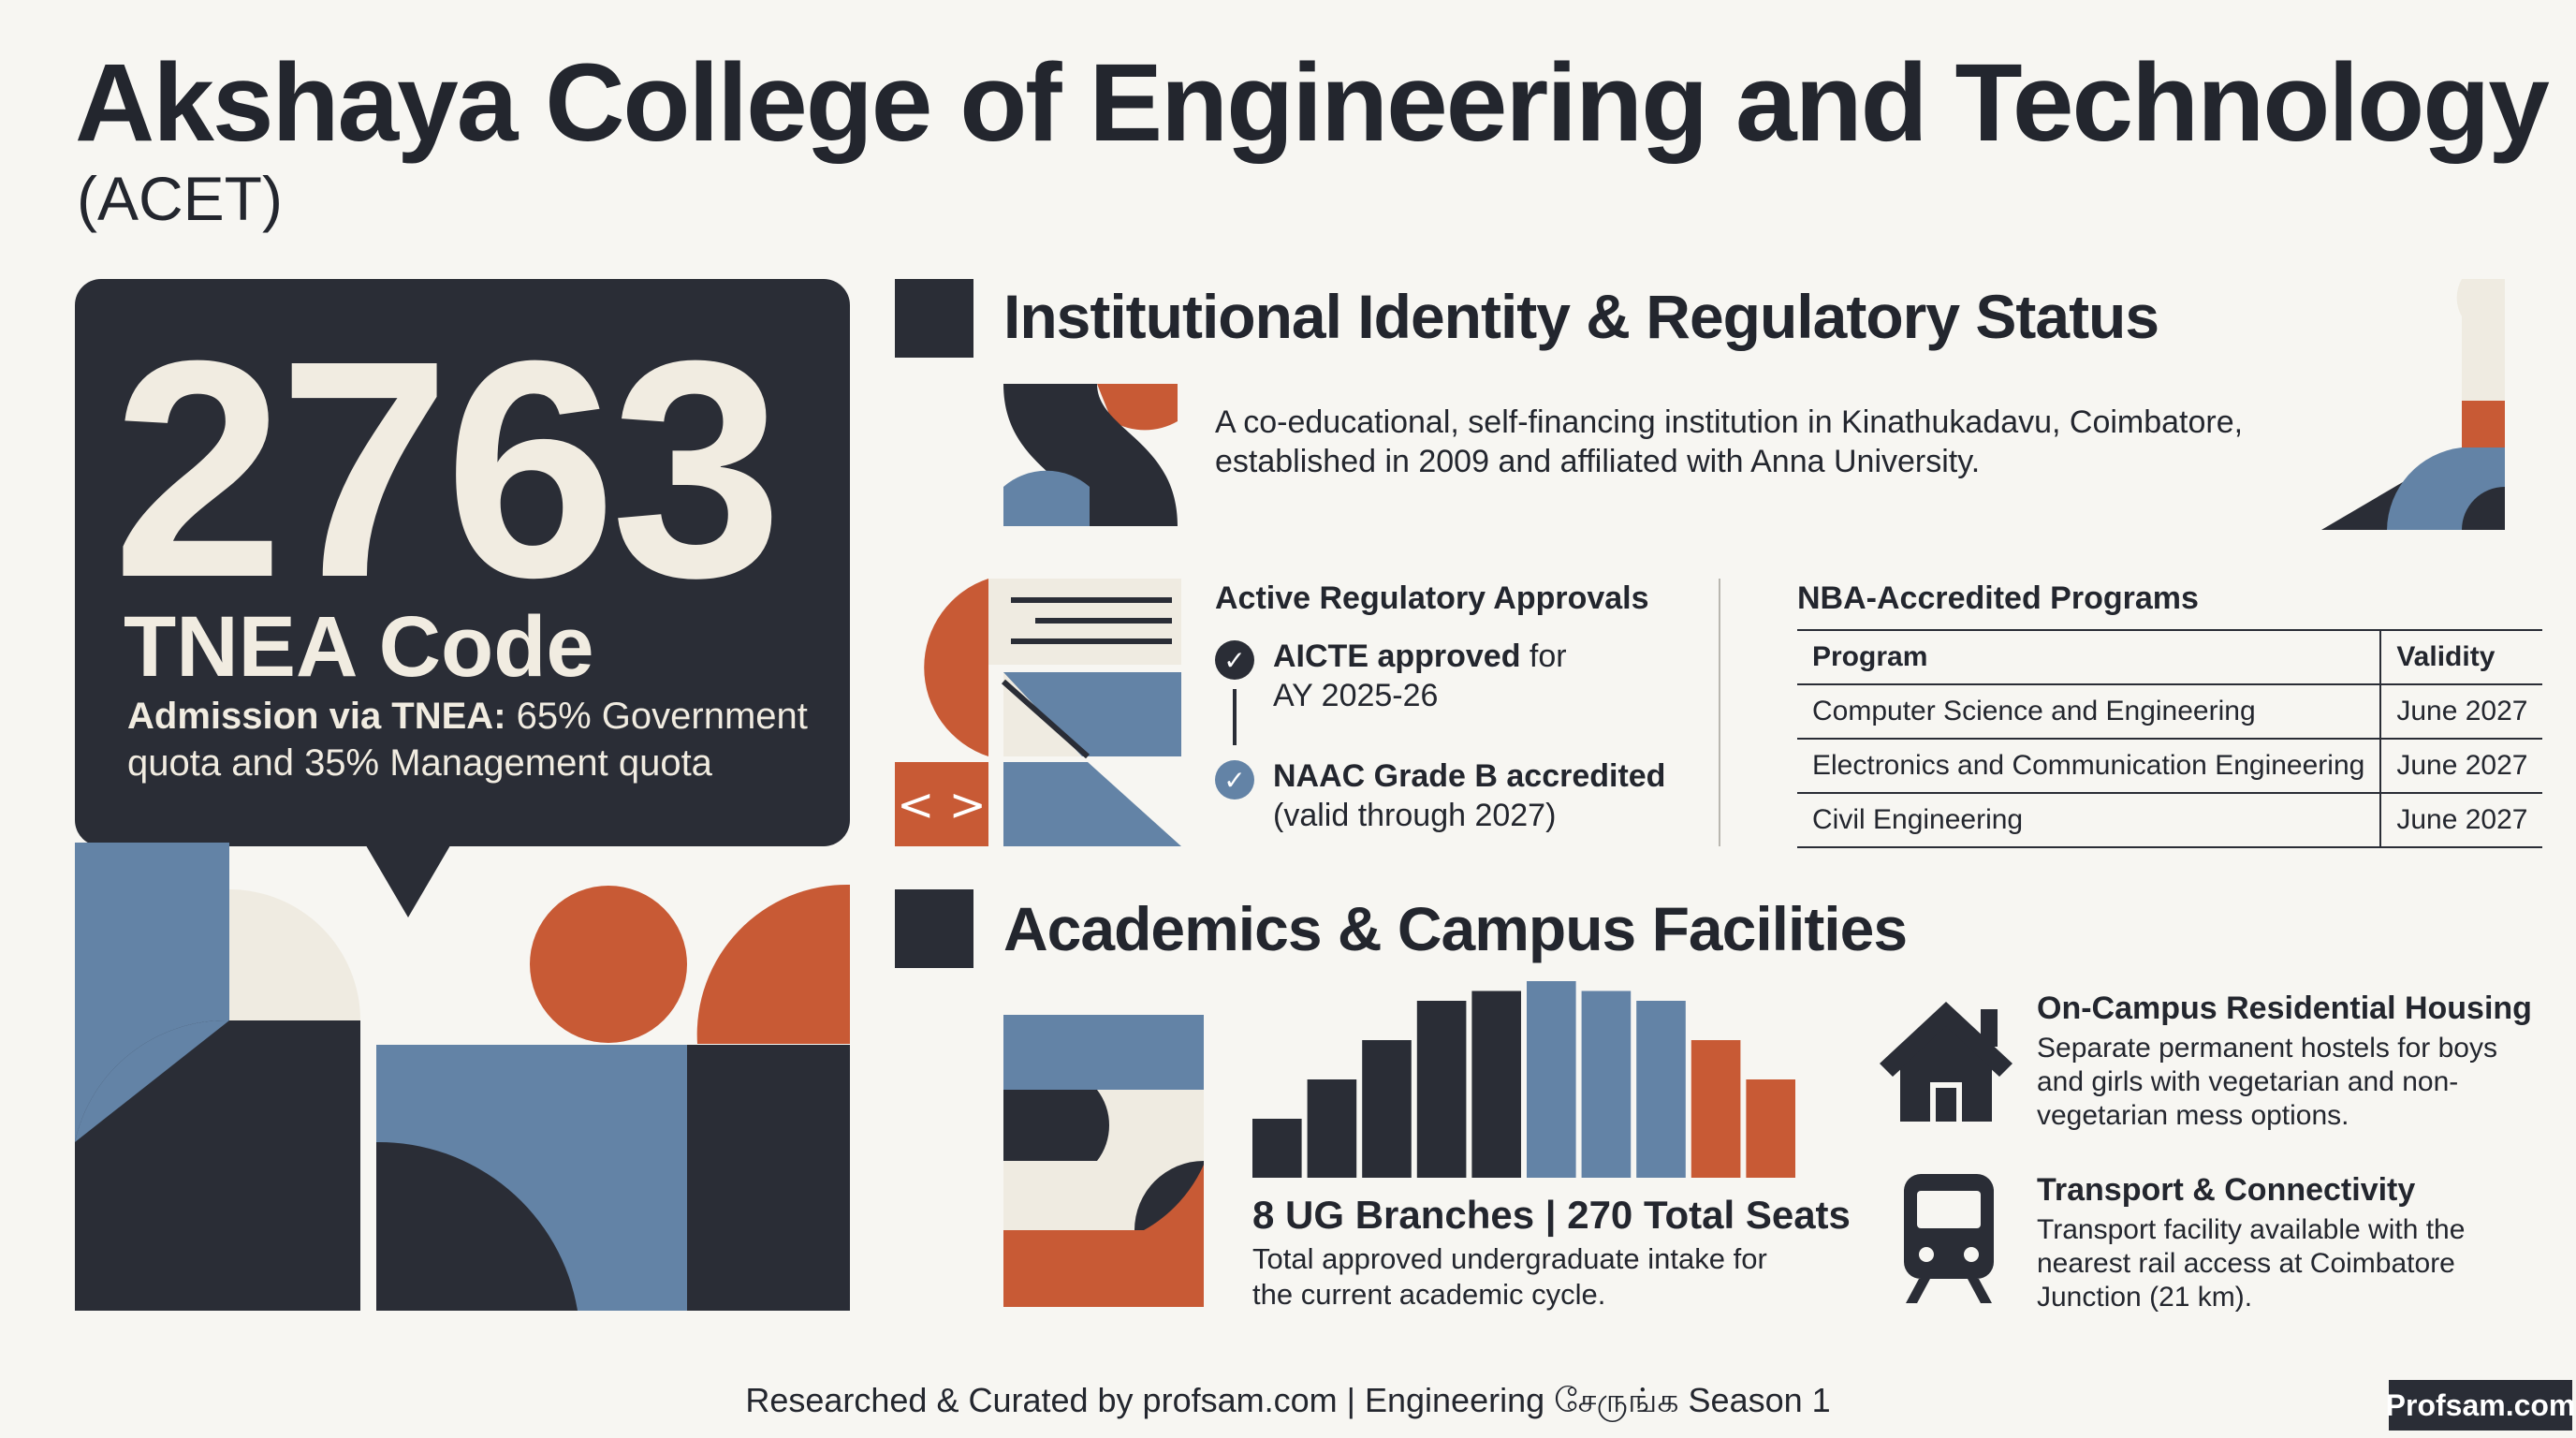  Describe the element at coordinates (1415, 815) in the screenshot. I see `approval-line2: (valid through 2027)` at that location.